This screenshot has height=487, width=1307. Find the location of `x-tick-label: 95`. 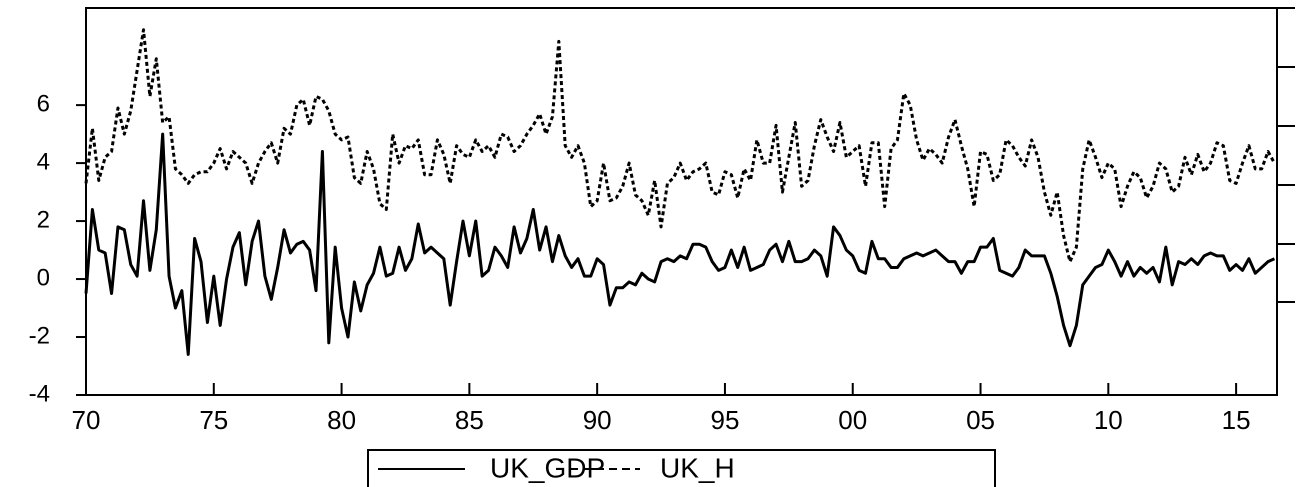

x-tick-label: 95 is located at coordinates (724, 420).